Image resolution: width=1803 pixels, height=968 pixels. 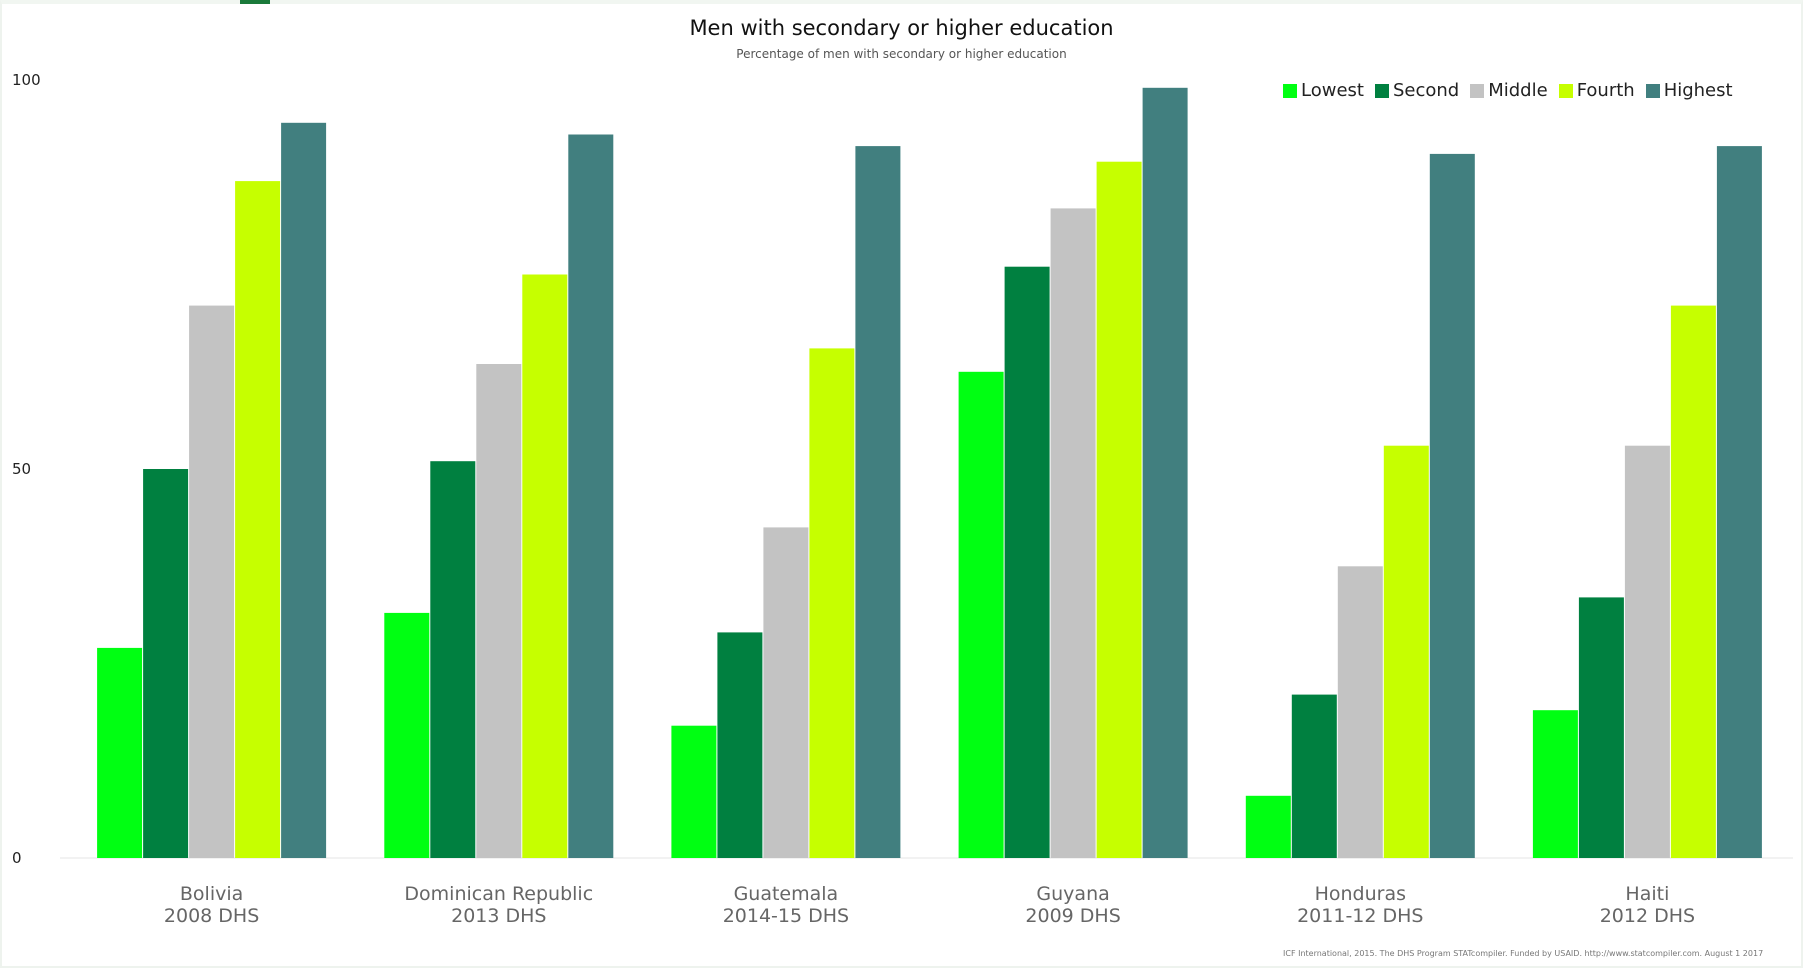 I want to click on category-label: Honduras, so click(x=1360, y=894).